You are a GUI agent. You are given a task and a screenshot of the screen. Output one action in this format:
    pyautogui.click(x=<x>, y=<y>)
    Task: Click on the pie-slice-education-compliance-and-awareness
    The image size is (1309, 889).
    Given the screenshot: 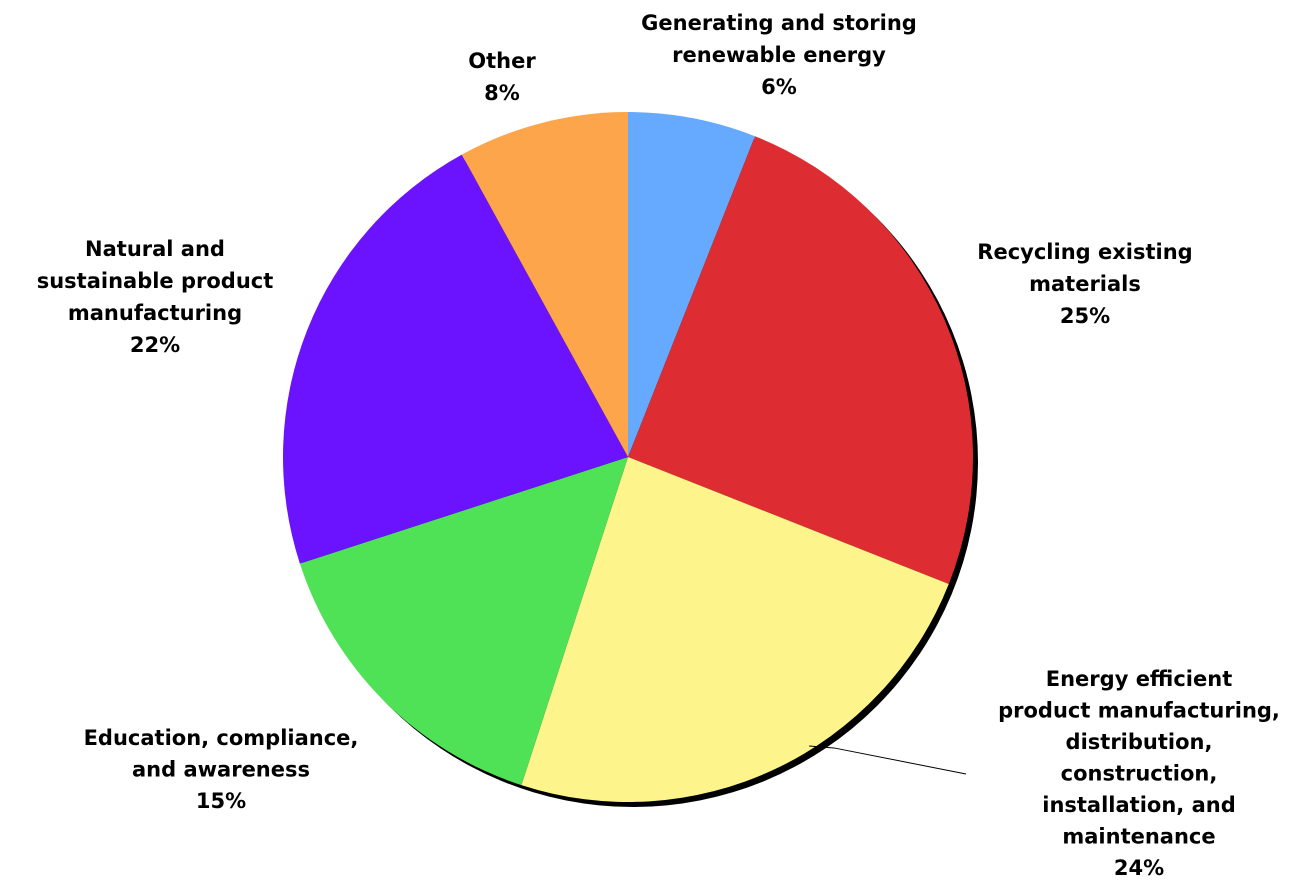 What is the action you would take?
    pyautogui.click(x=463, y=621)
    